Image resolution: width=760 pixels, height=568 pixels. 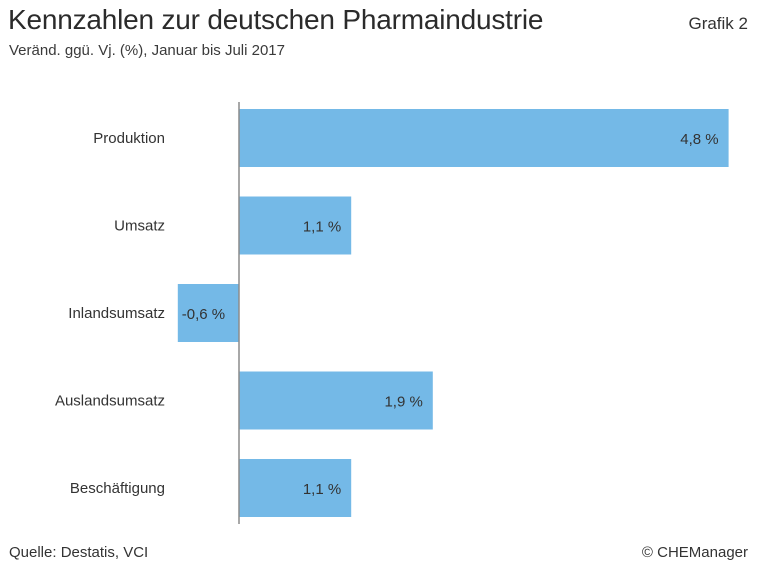 I want to click on source-note: Quelle: Destatis, VCI, so click(x=79, y=552).